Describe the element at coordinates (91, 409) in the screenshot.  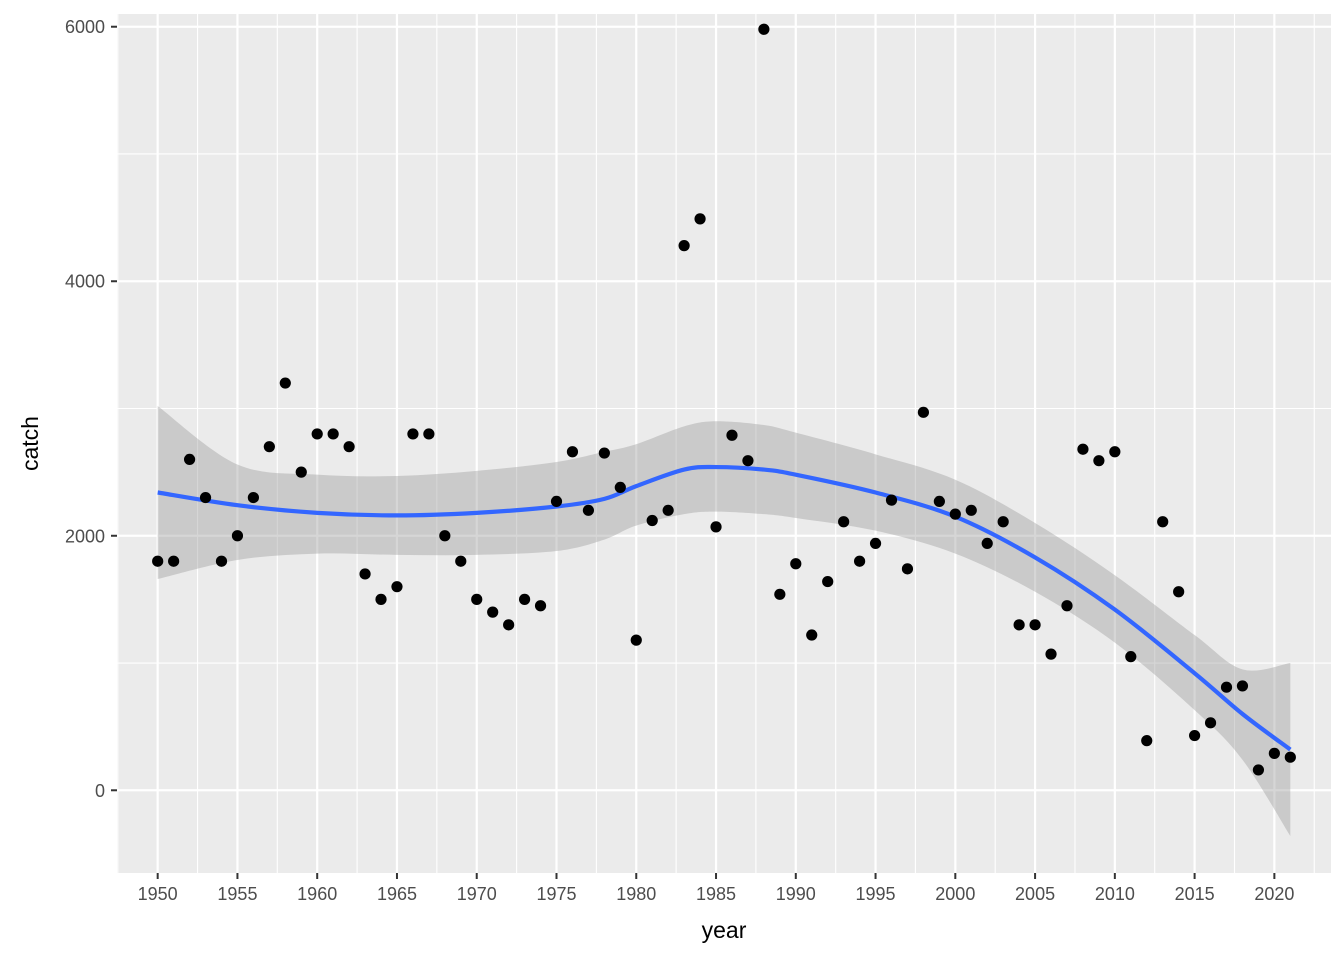
I see `y-axis-ticks: 0 2000 4000 6000` at that location.